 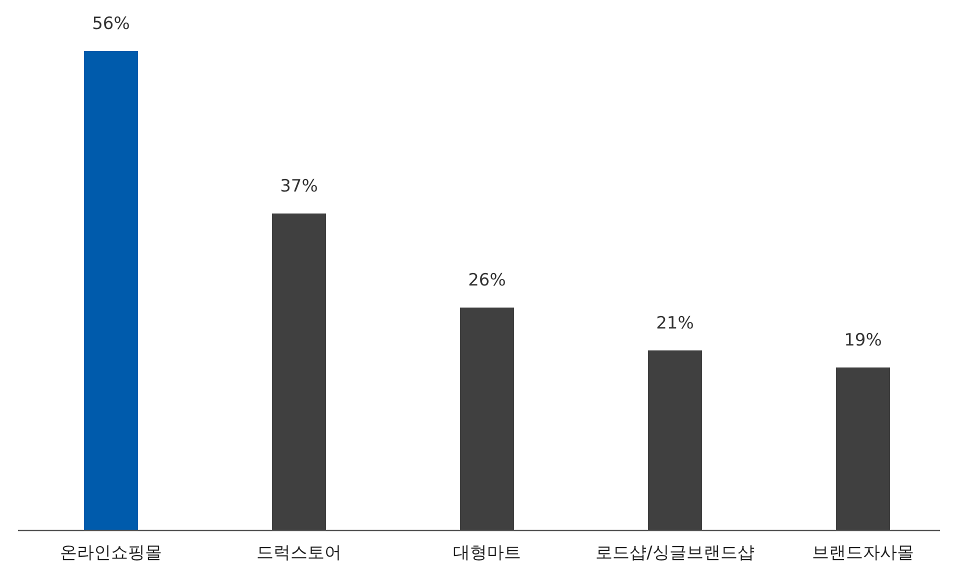 I want to click on x-tick-label: 대형마트, so click(x=487, y=553).